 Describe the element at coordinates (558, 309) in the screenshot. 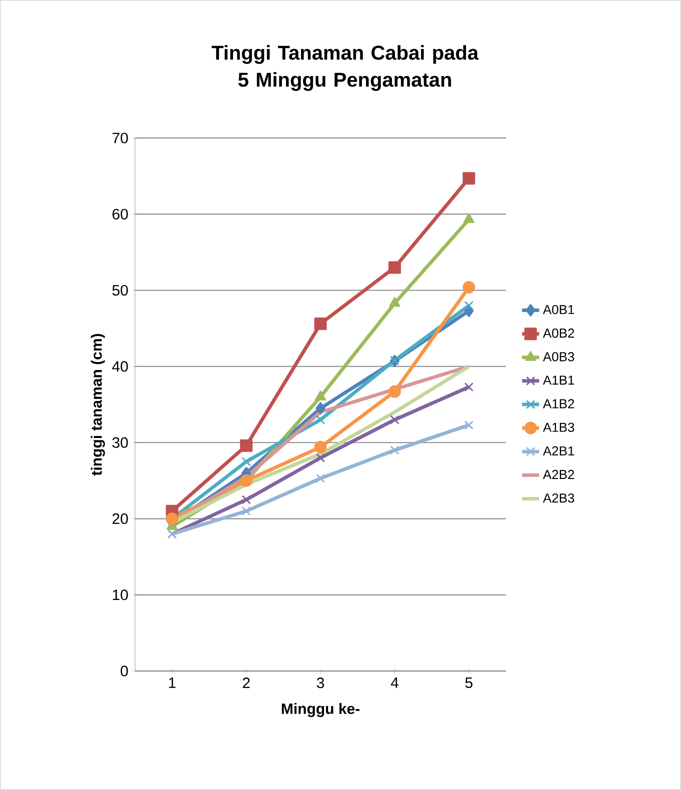

I see `legend-label: A0B1` at that location.